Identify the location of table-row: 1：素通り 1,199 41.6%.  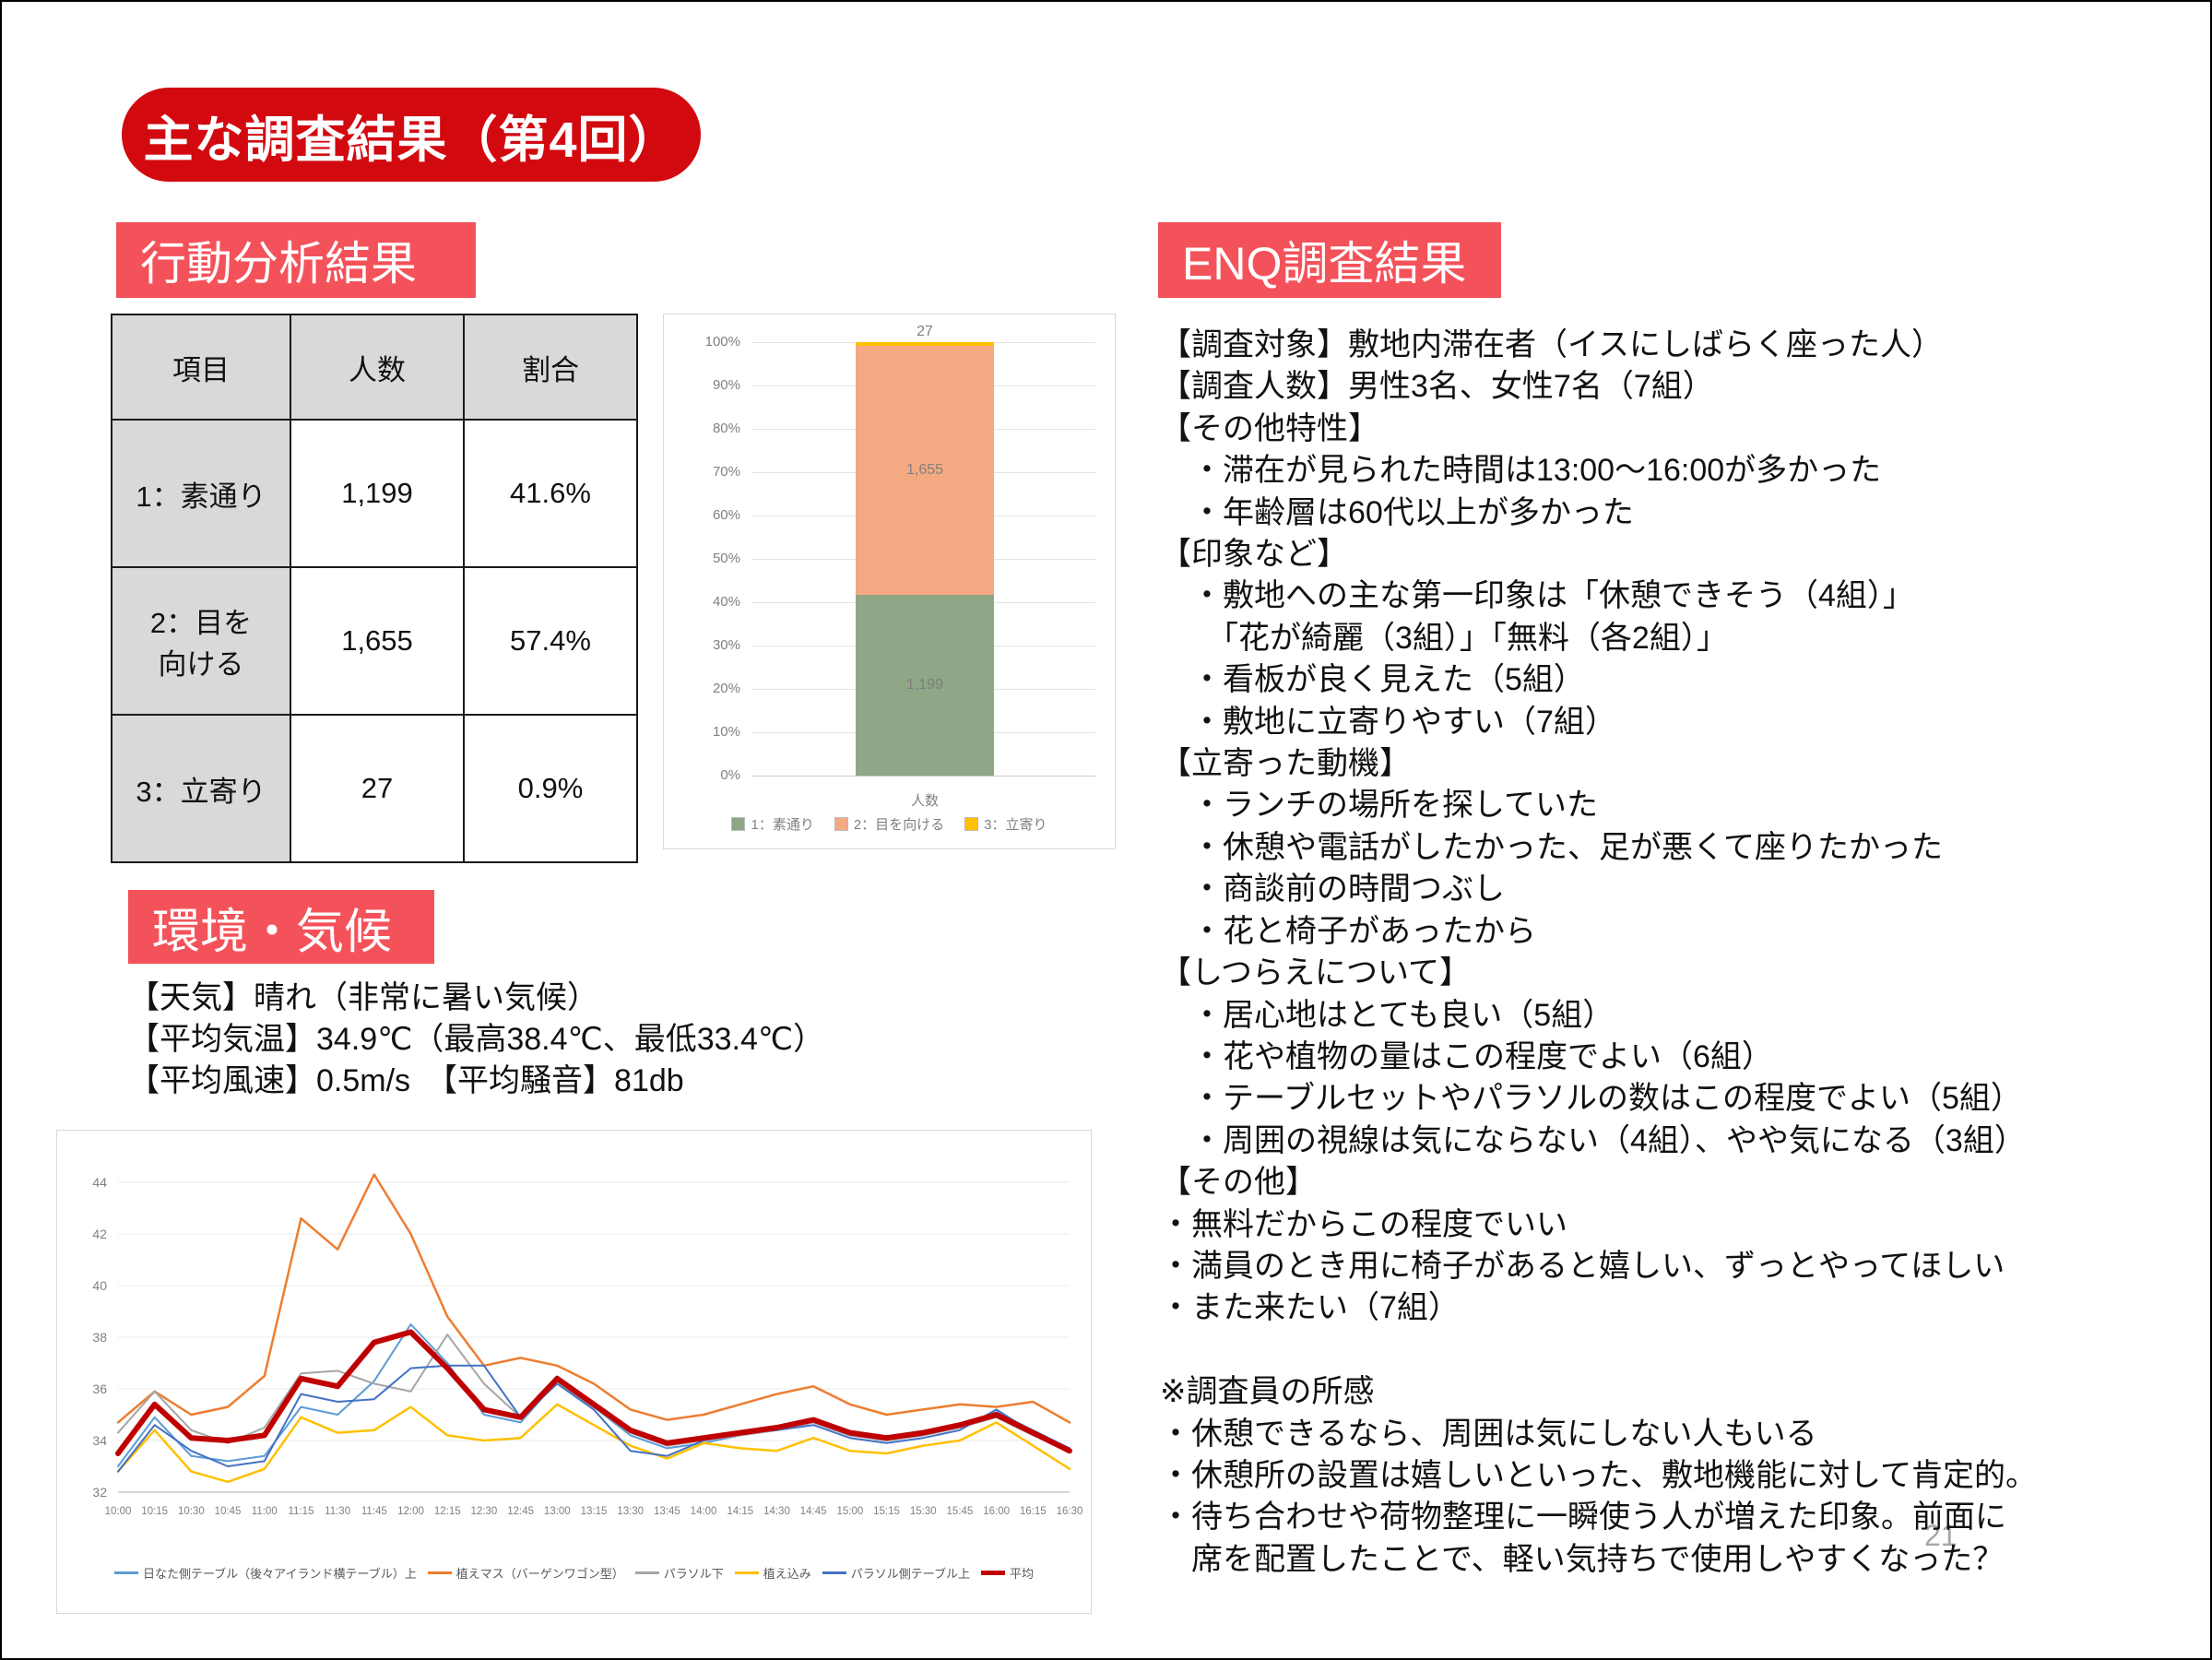
(375, 493).